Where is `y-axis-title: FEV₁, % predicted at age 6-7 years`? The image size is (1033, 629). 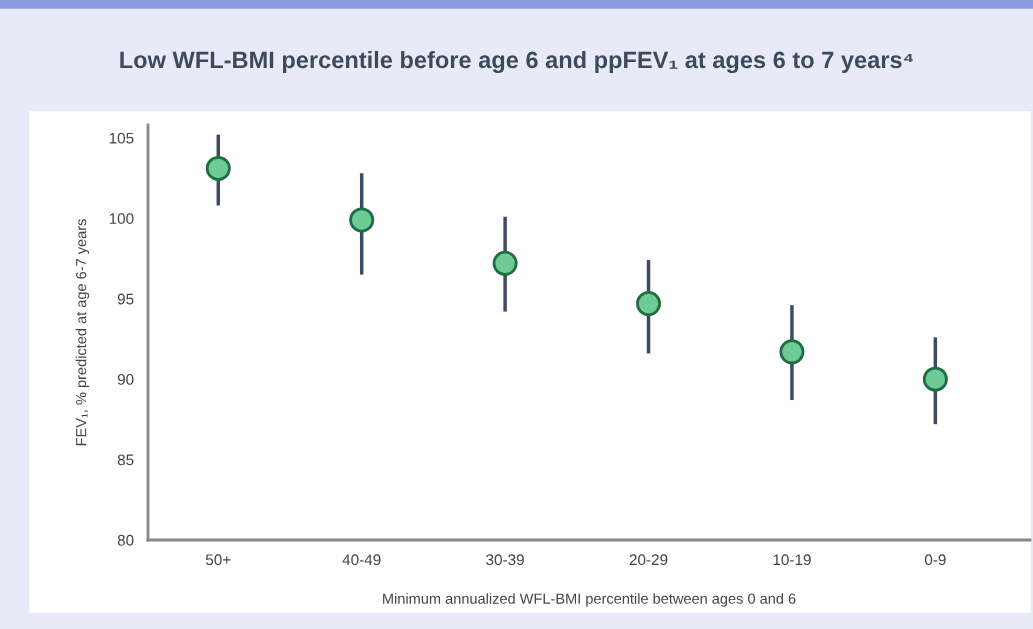 y-axis-title: FEV₁, % predicted at age 6-7 years is located at coordinates (82, 332).